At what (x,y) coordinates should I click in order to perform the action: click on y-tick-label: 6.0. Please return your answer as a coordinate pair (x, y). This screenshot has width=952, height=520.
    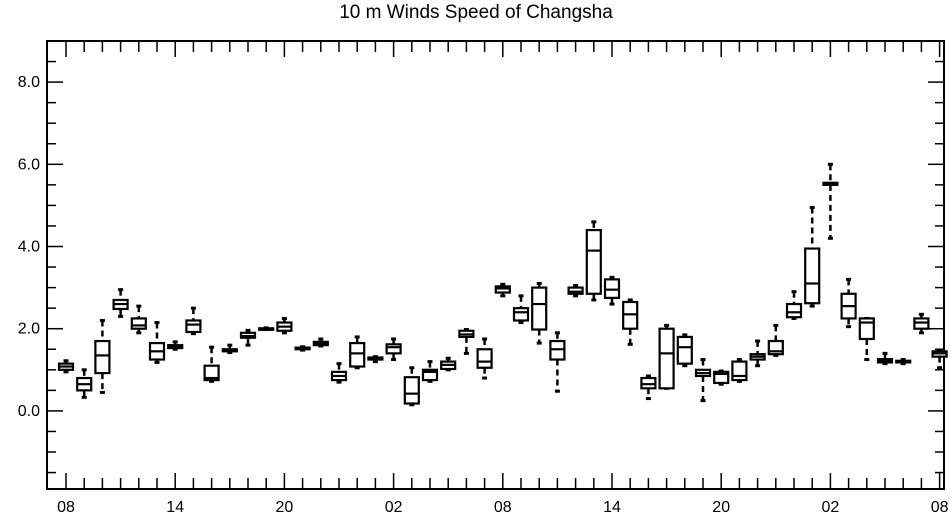
    Looking at the image, I should click on (29, 164).